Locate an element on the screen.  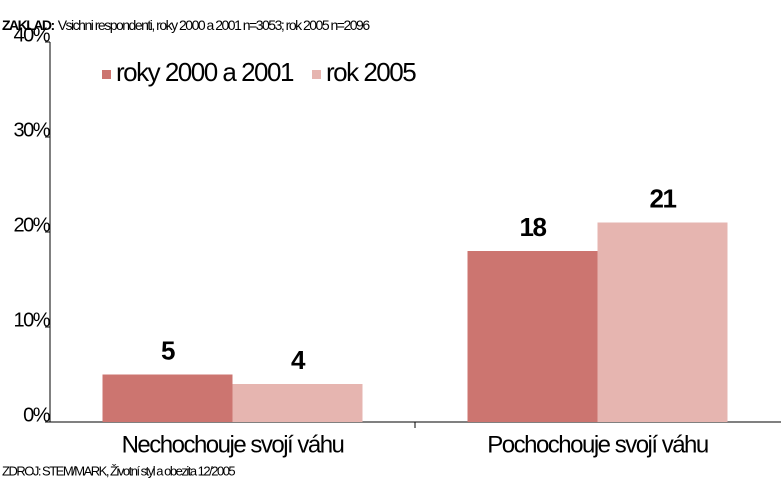
legend-label: roky 2000 a 2001 is located at coordinates (205, 72).